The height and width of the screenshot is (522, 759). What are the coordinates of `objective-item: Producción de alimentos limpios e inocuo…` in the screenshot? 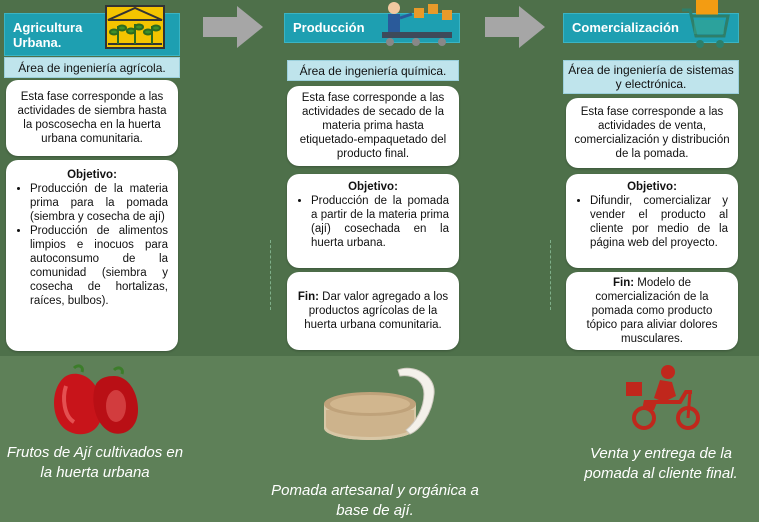 It's located at (99, 266).